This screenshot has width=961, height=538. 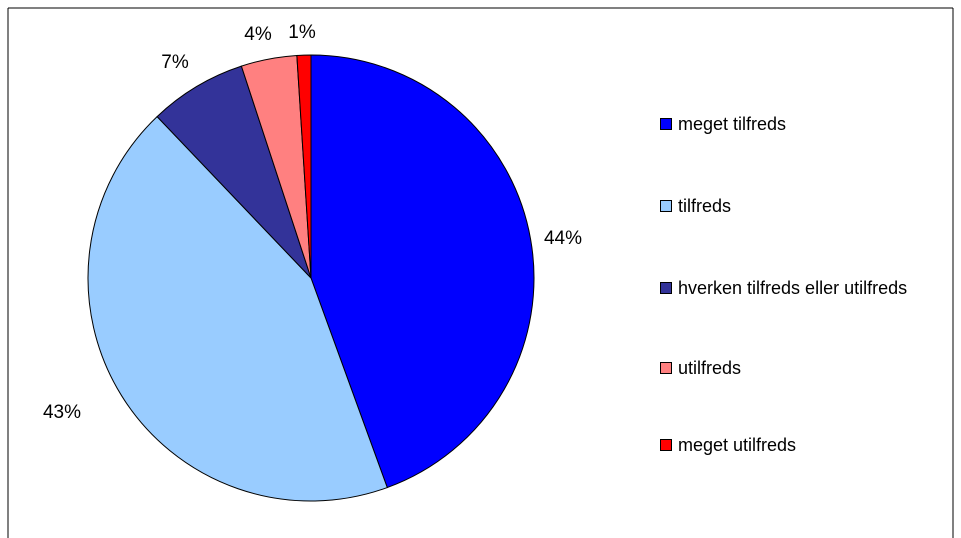 I want to click on legend-item-utilfreds: utilfreds, so click(x=700, y=368).